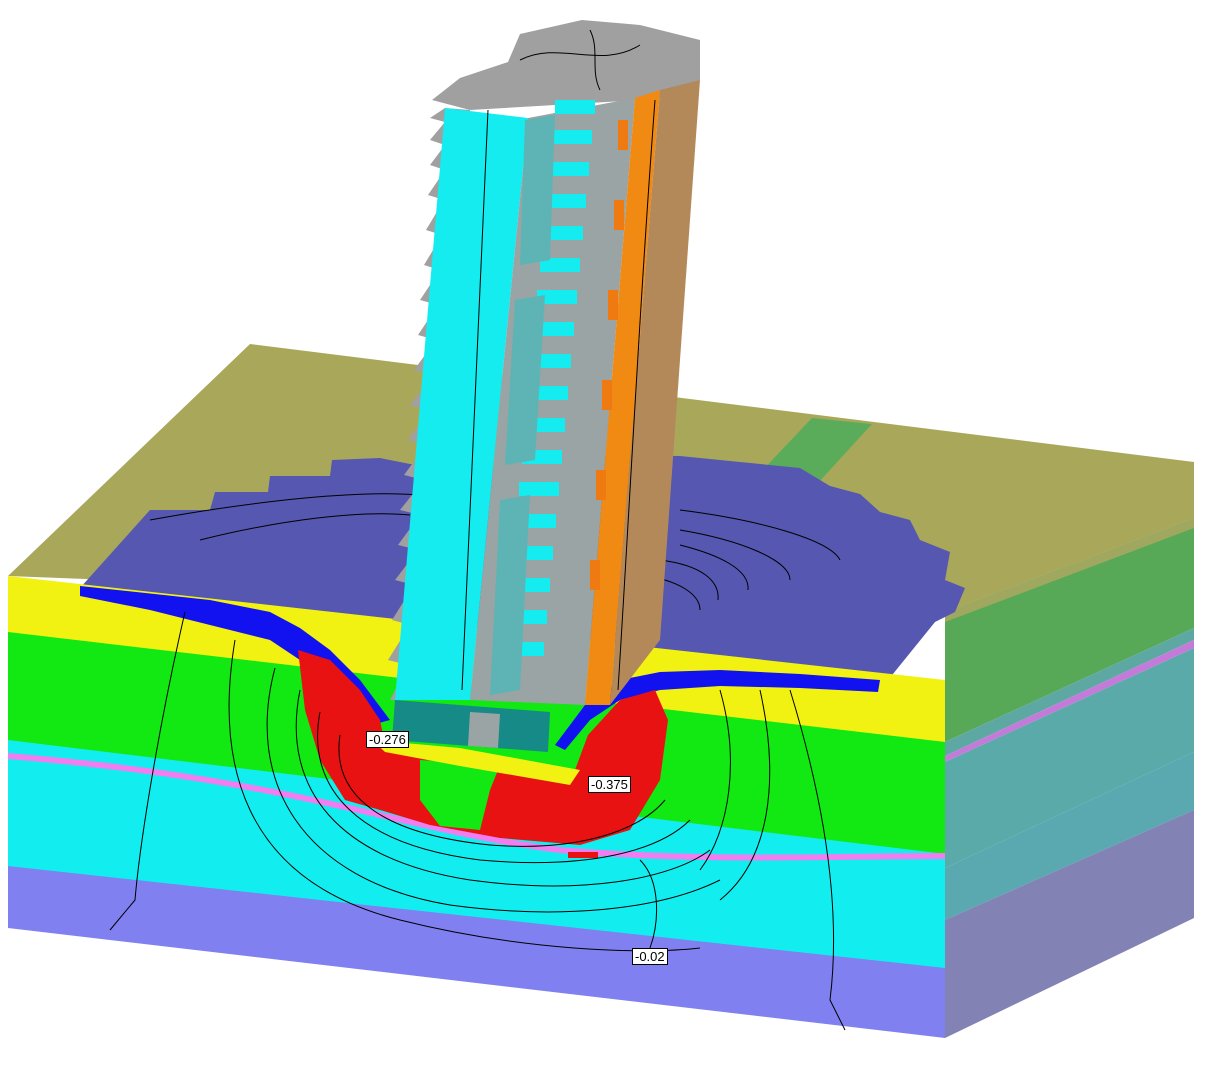 The height and width of the screenshot is (1067, 1216). Describe the element at coordinates (650, 956) in the screenshot. I see `contour-label: -0.02` at that location.